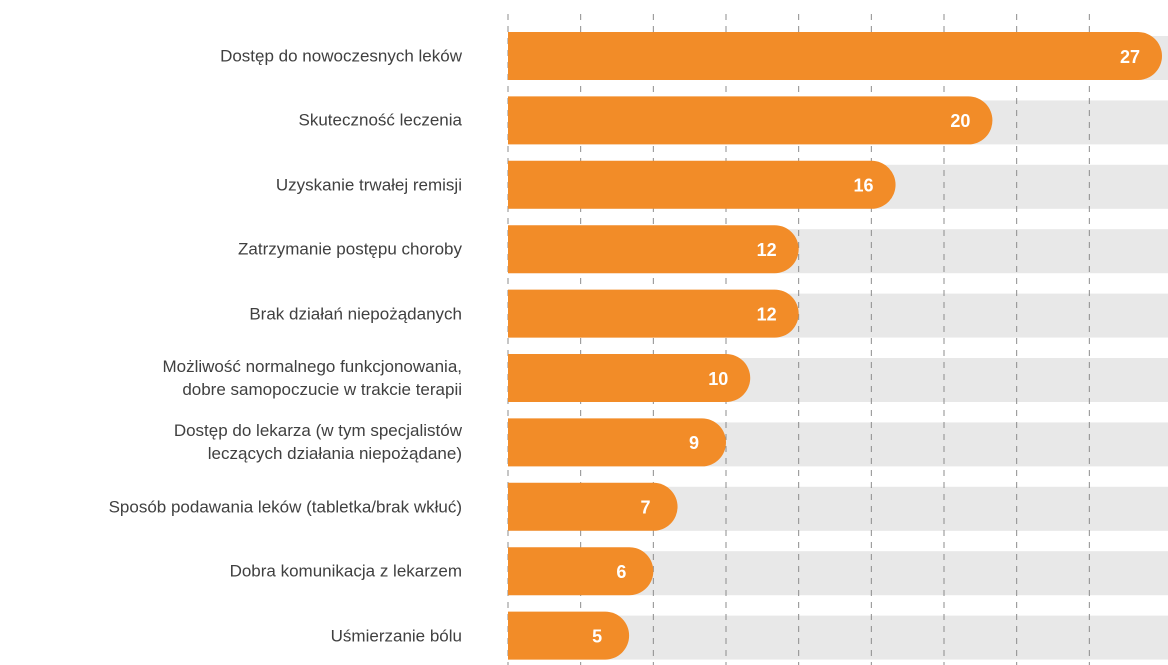 This screenshot has height=665, width=1168. What do you see at coordinates (396, 636) in the screenshot?
I see `category-label: Uśmierzanie bólu` at bounding box center [396, 636].